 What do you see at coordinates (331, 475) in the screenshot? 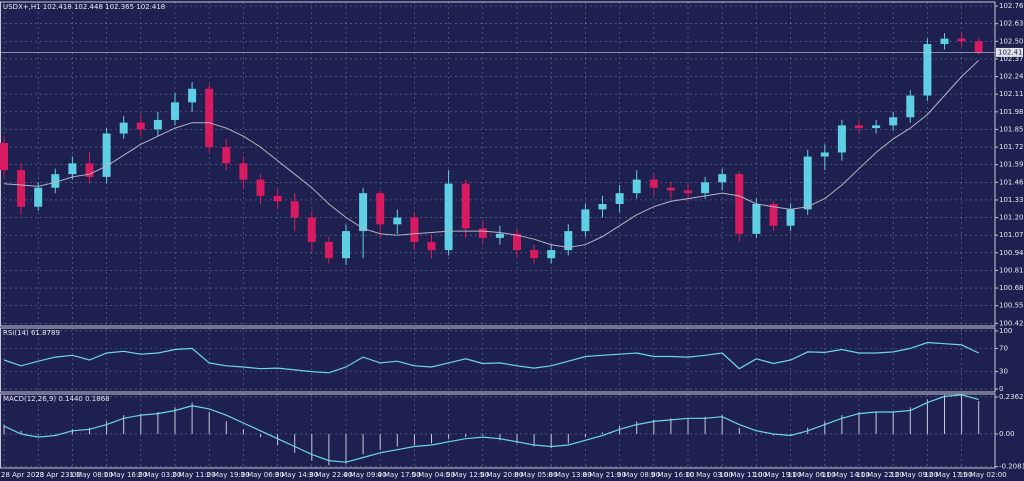
I see `x-tick-label: 3 May 22:00` at bounding box center [331, 475].